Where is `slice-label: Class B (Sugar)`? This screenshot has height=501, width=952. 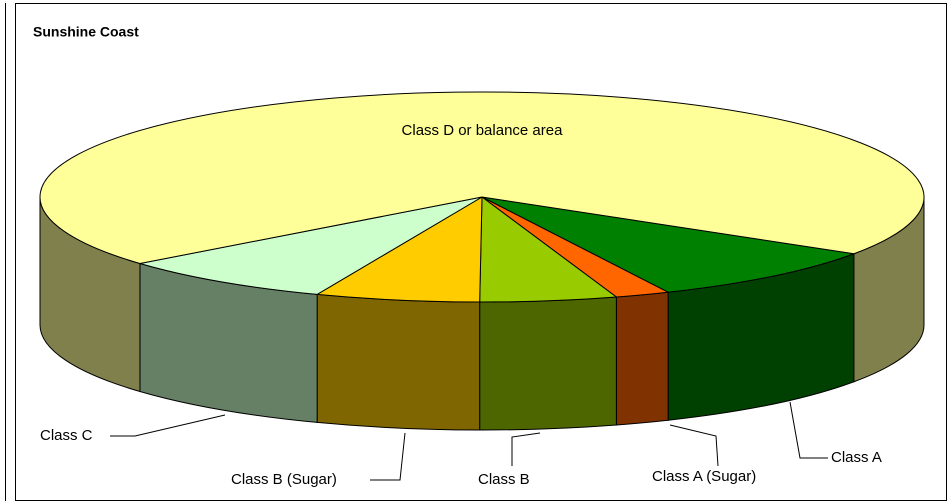 slice-label: Class B (Sugar) is located at coordinates (284, 479).